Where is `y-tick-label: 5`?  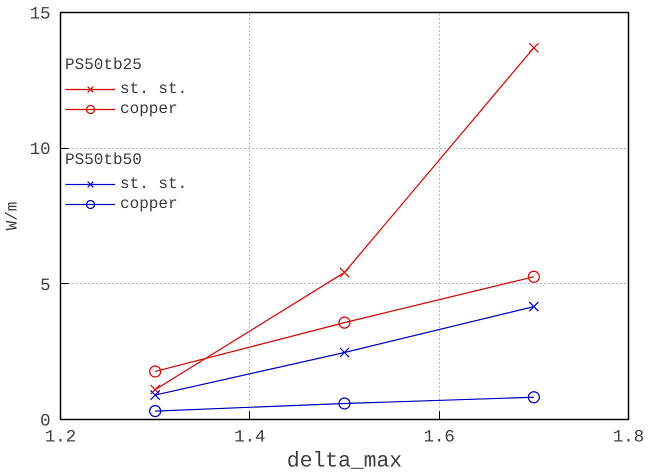
y-tick-label: 5 is located at coordinates (45, 286).